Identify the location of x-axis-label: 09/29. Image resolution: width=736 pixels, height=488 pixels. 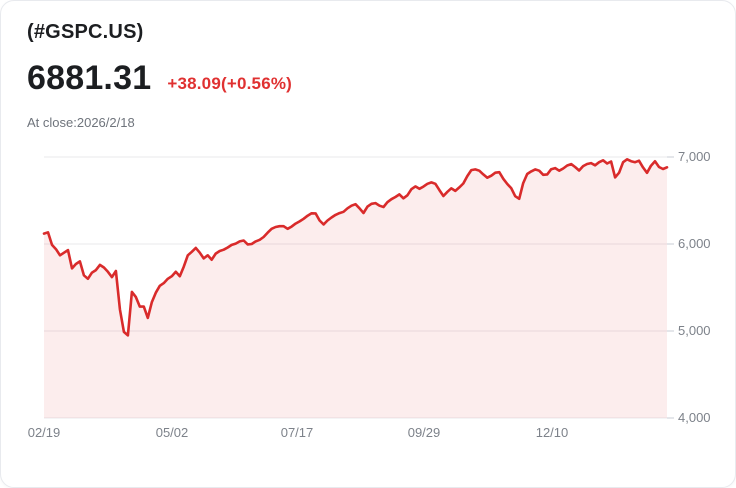
(424, 432).